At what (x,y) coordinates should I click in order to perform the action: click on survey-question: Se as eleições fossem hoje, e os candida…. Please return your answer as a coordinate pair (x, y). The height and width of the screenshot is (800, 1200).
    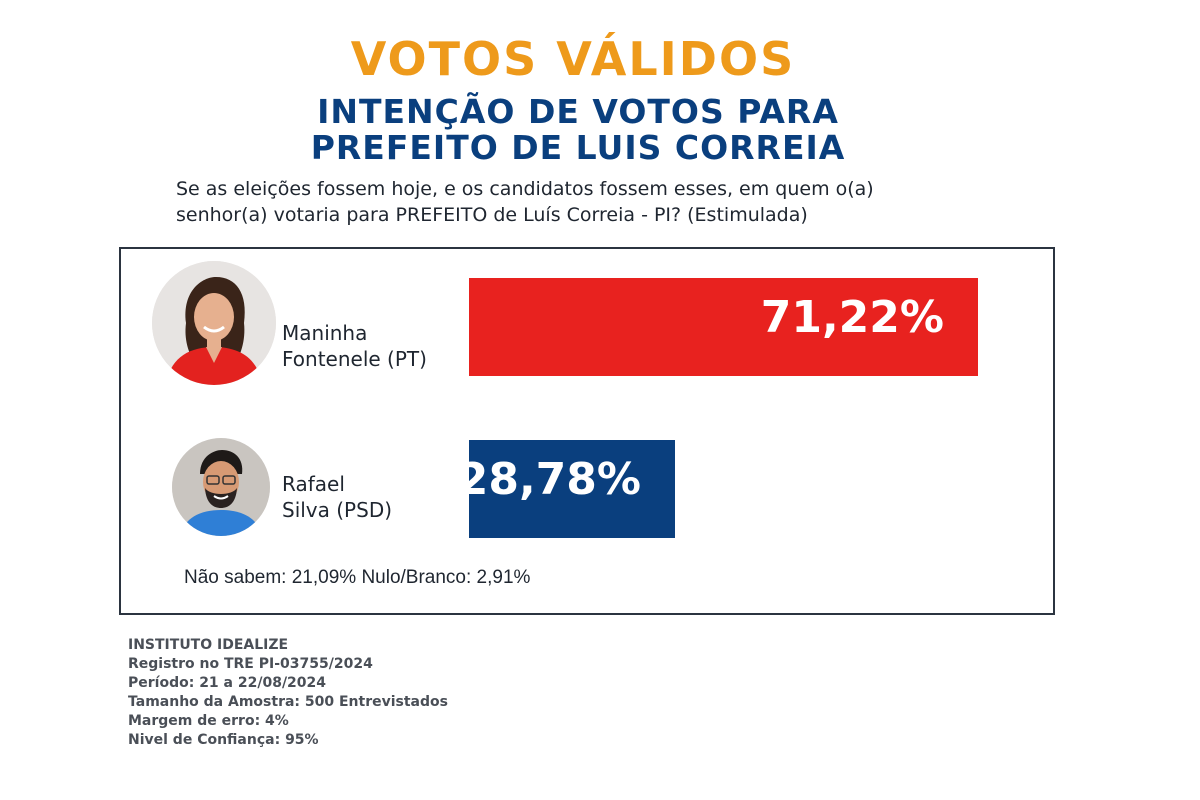
    Looking at the image, I should click on (616, 202).